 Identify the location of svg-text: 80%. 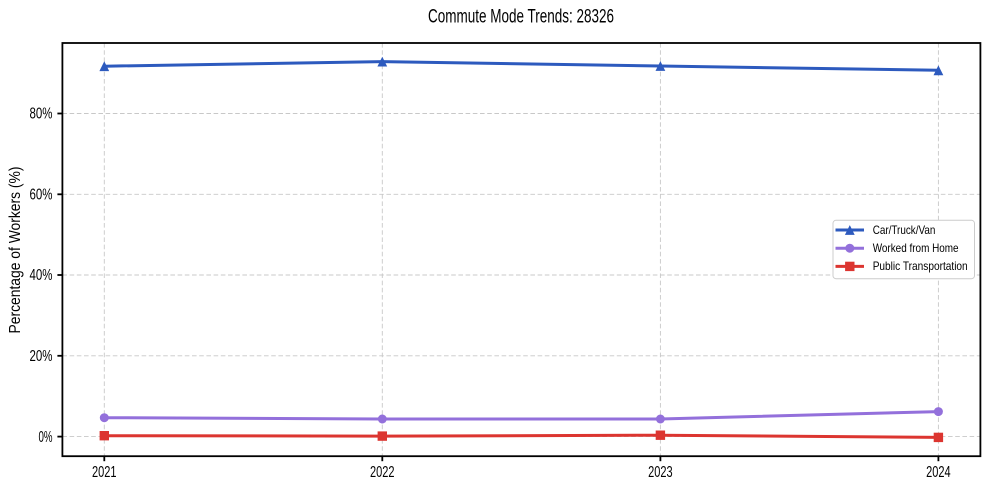
(41, 114).